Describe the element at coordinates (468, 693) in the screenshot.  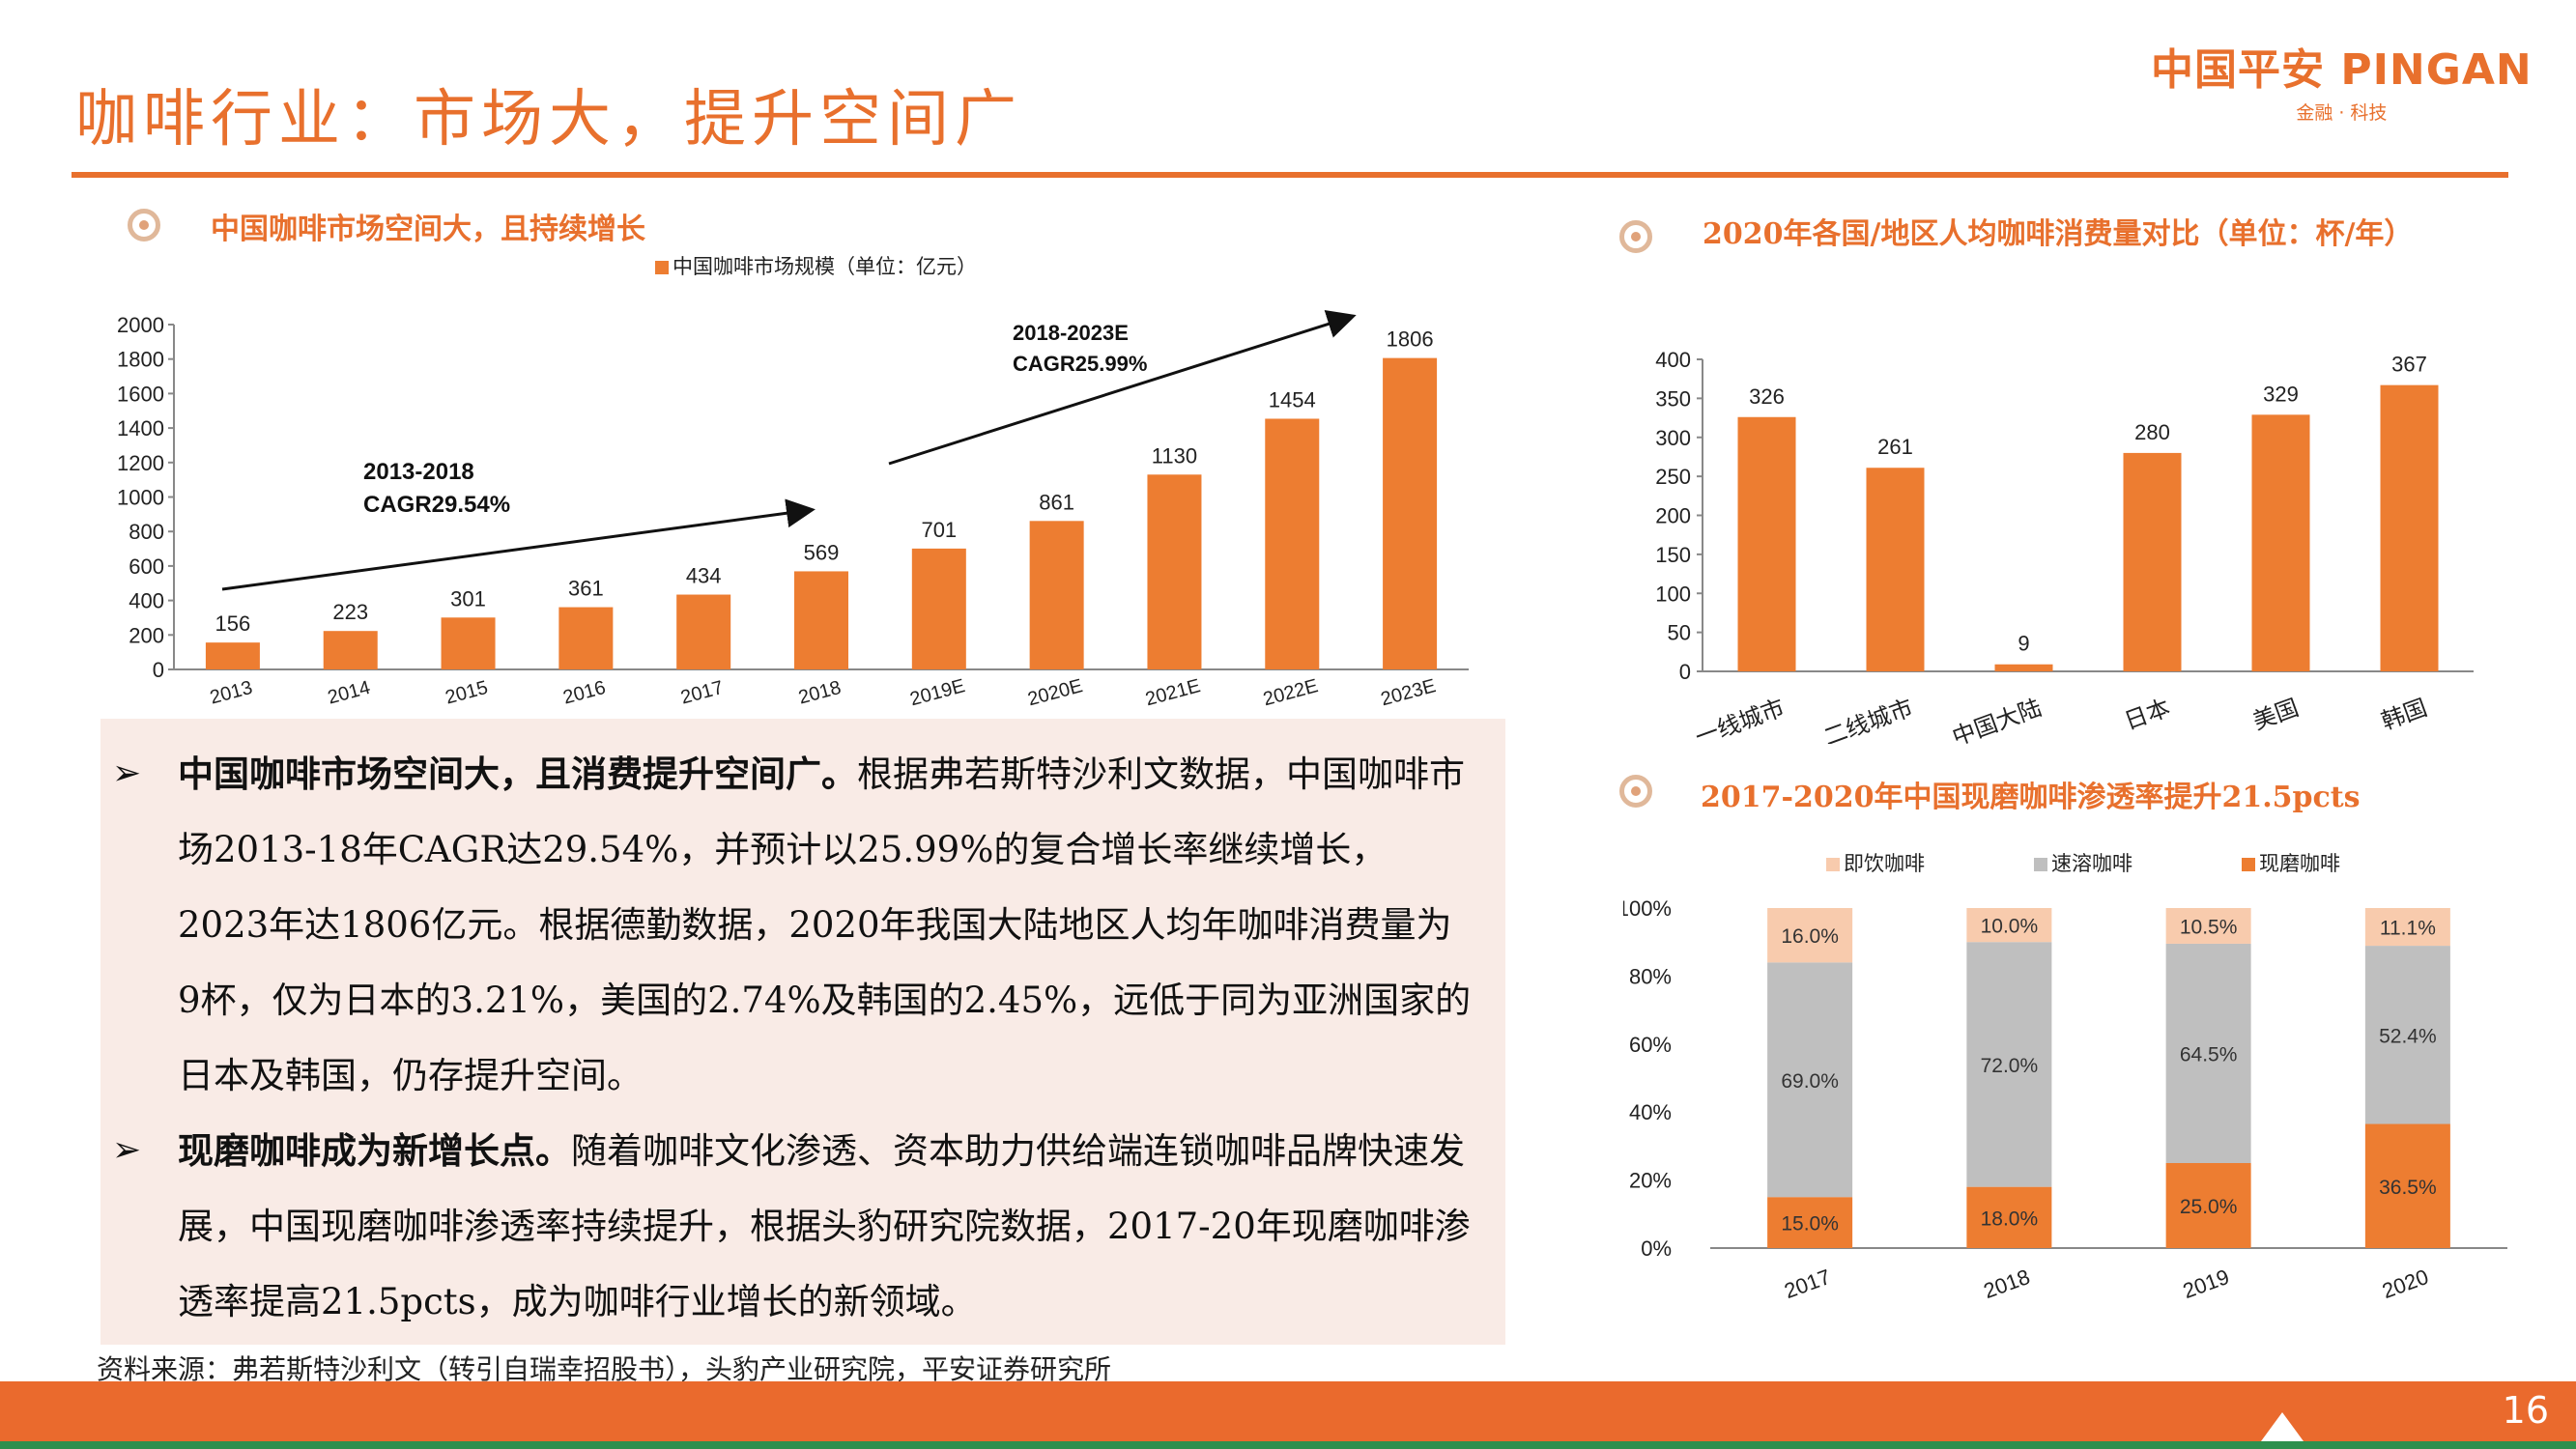
I see `x-tick-label: 2015` at that location.